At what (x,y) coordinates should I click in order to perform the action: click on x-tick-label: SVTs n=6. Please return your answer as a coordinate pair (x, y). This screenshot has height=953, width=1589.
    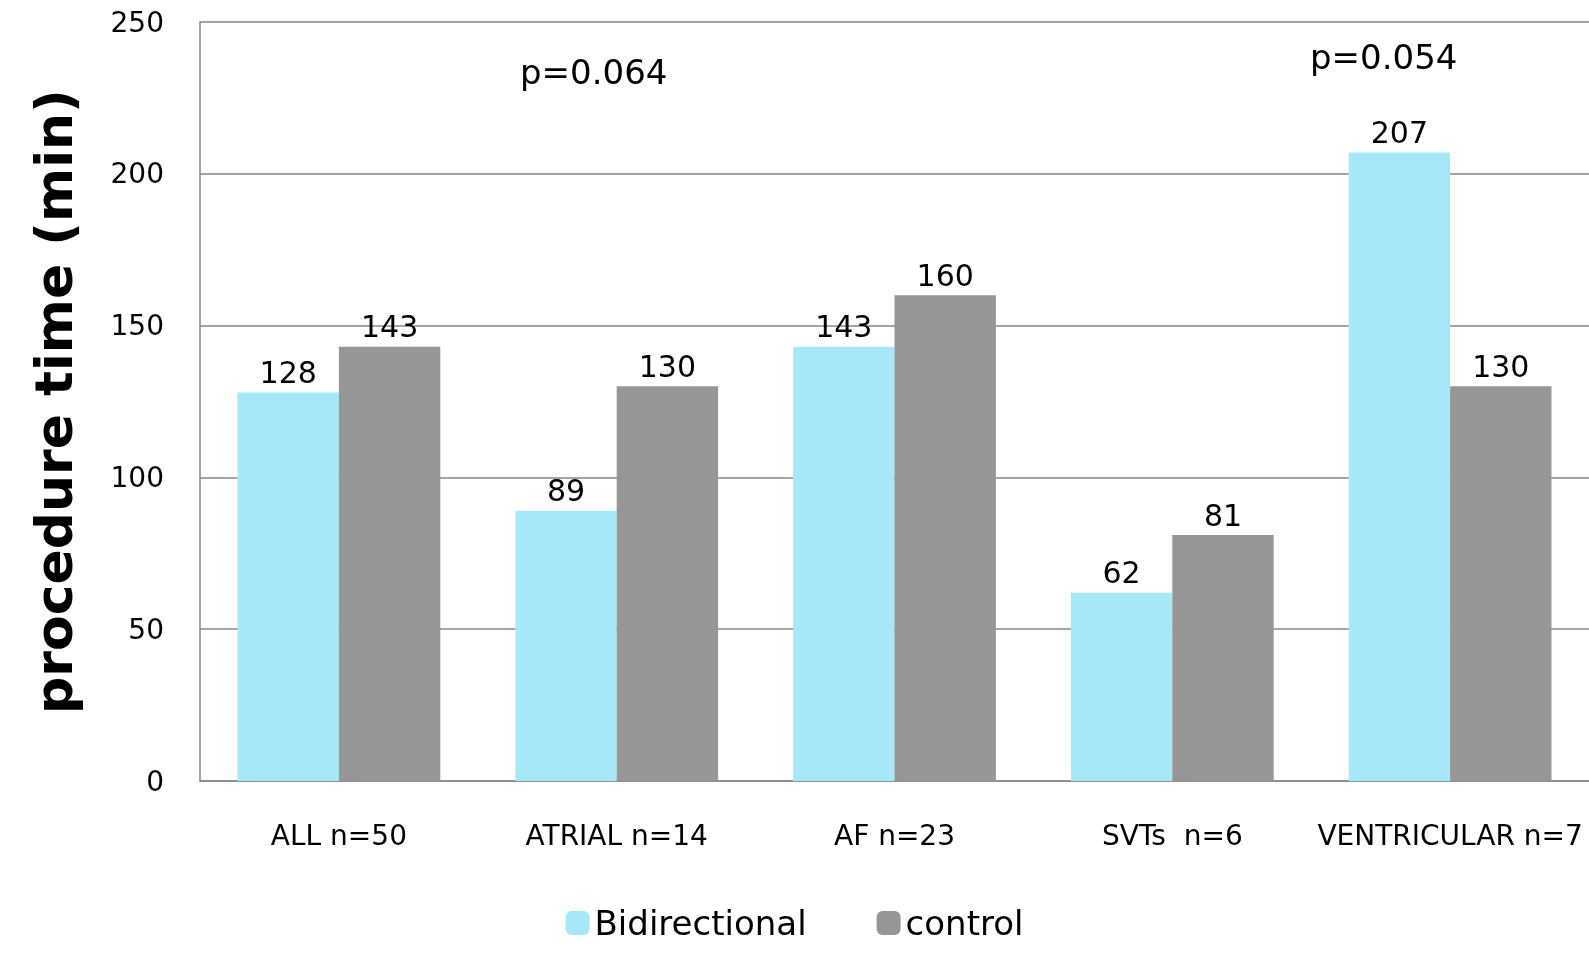
    Looking at the image, I should click on (1172, 835).